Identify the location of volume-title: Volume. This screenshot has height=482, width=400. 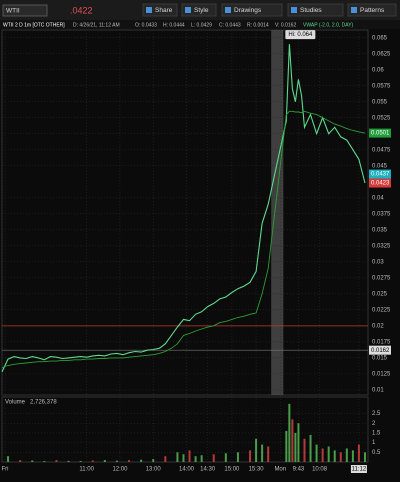
(15, 403).